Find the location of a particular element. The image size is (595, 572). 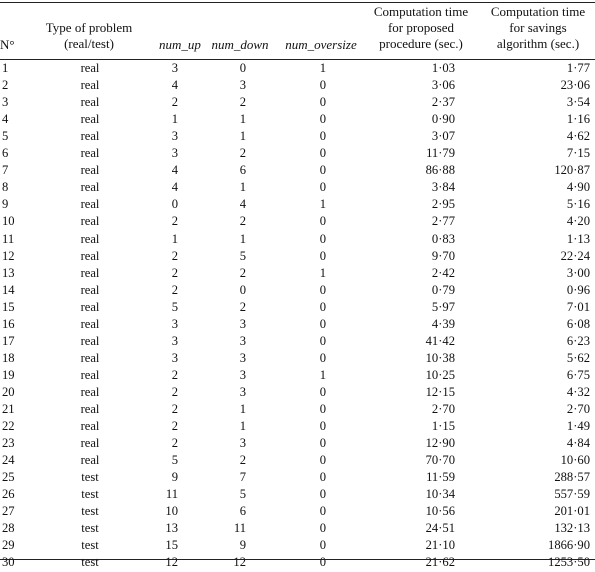

cell-savings-time: 288·57 is located at coordinates (572, 477).